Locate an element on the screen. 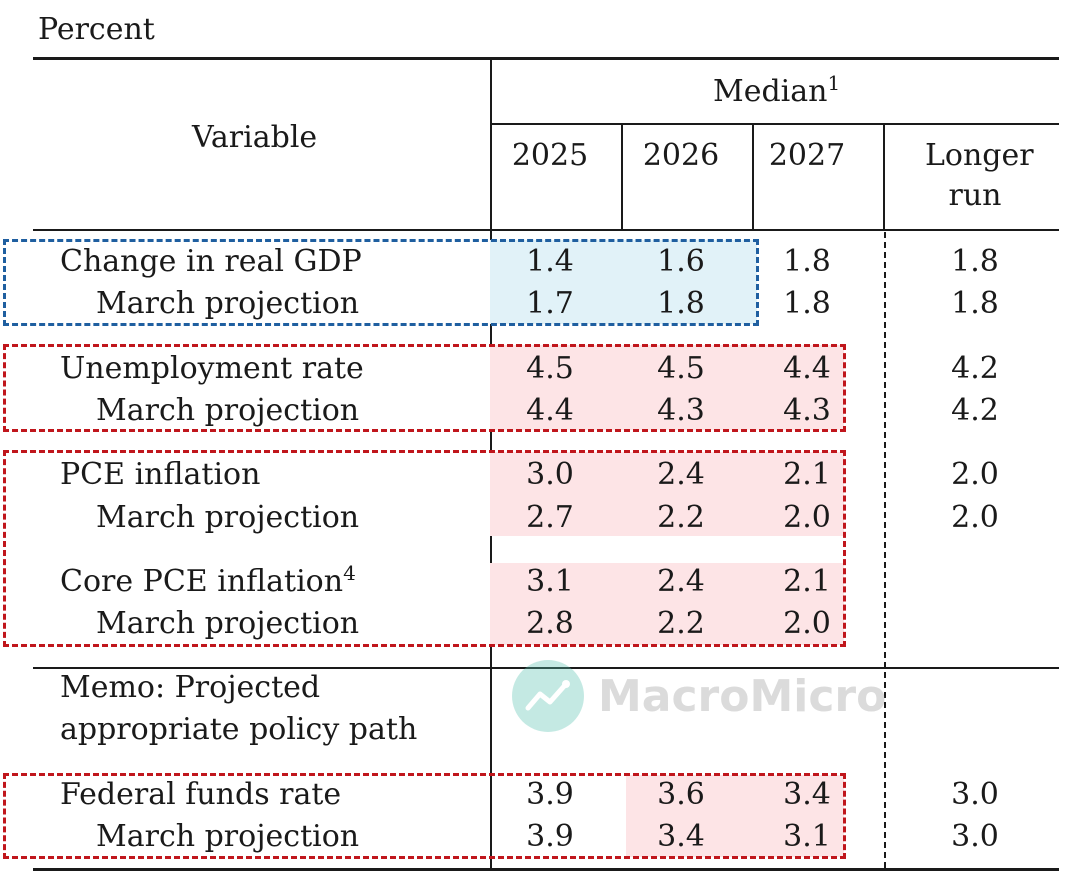 This screenshot has width=1074, height=879. unemployment-2026: 4.5 is located at coordinates (681, 368).